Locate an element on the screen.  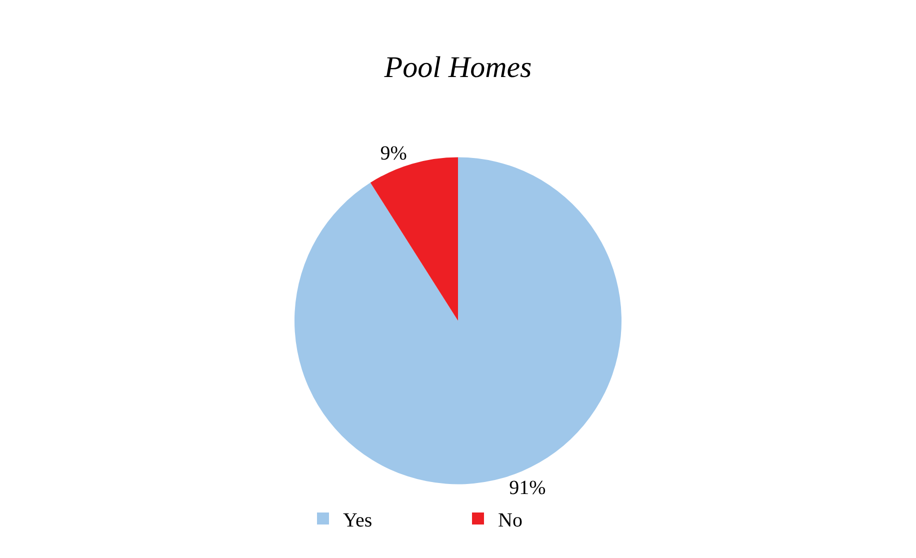
chart-title: Pool Homes is located at coordinates (457, 67).